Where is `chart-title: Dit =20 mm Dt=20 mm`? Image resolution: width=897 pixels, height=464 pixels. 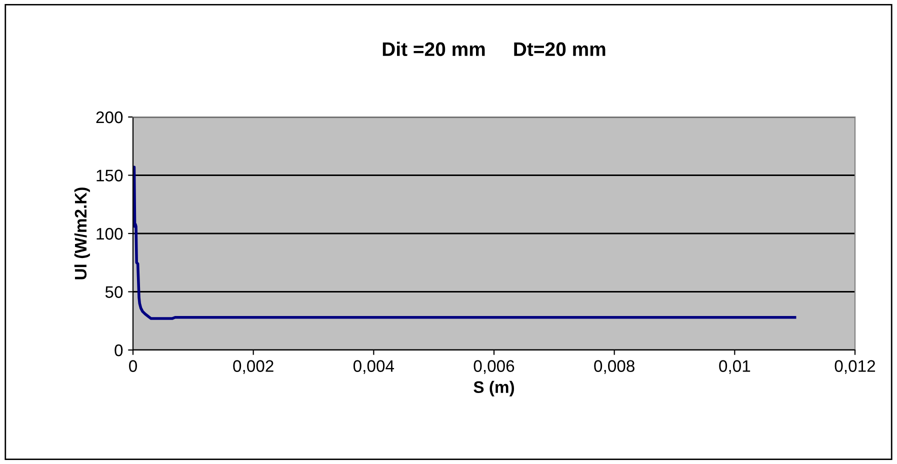
chart-title: Dit =20 mm Dt=20 mm is located at coordinates (494, 49).